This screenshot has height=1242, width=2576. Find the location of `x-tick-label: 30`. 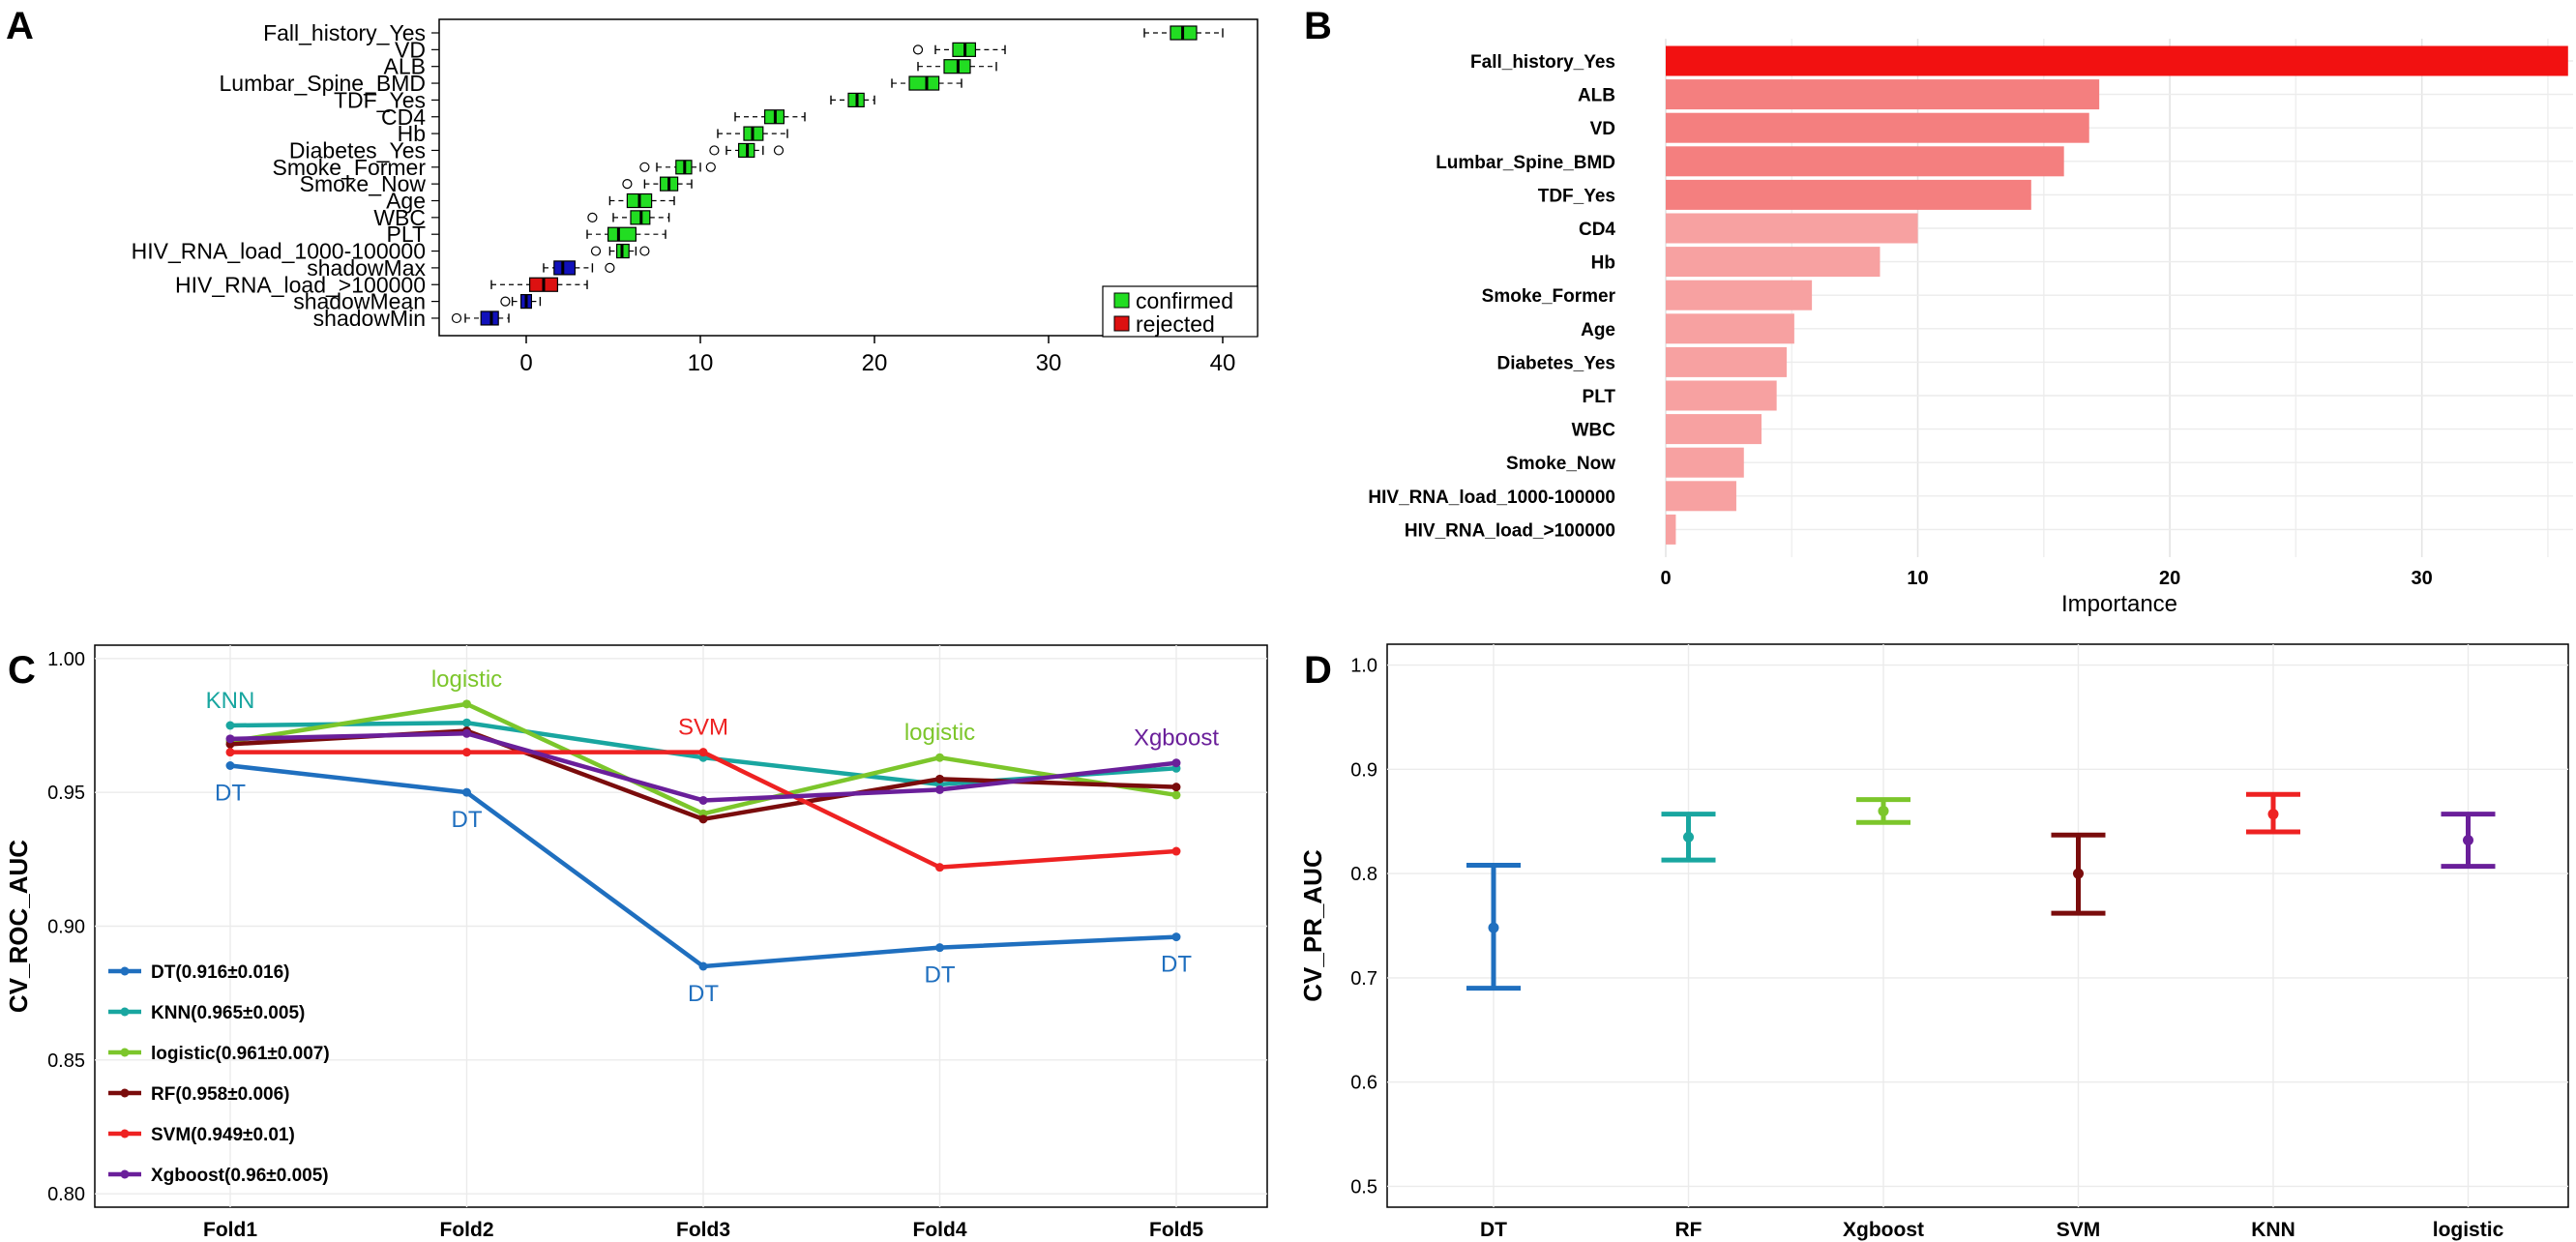

x-tick-label: 30 is located at coordinates (2422, 578).